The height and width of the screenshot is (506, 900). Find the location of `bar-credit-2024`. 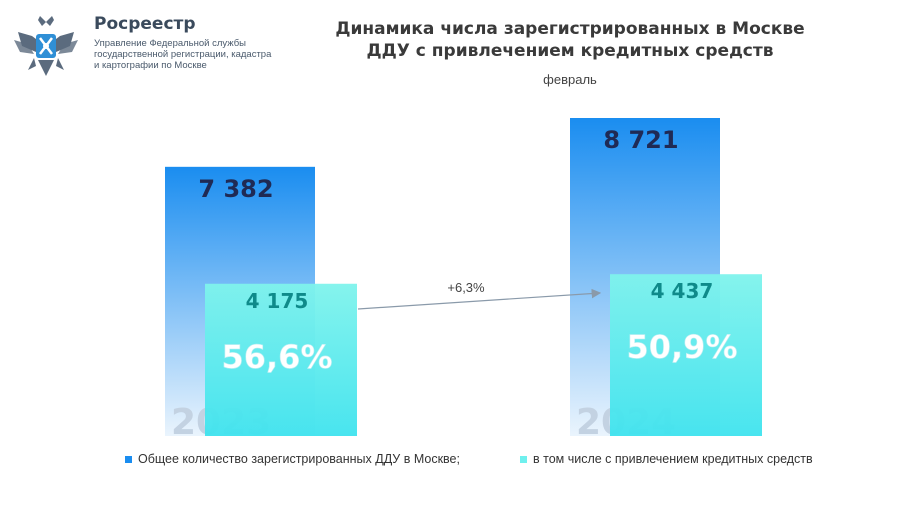

bar-credit-2024 is located at coordinates (686, 355).